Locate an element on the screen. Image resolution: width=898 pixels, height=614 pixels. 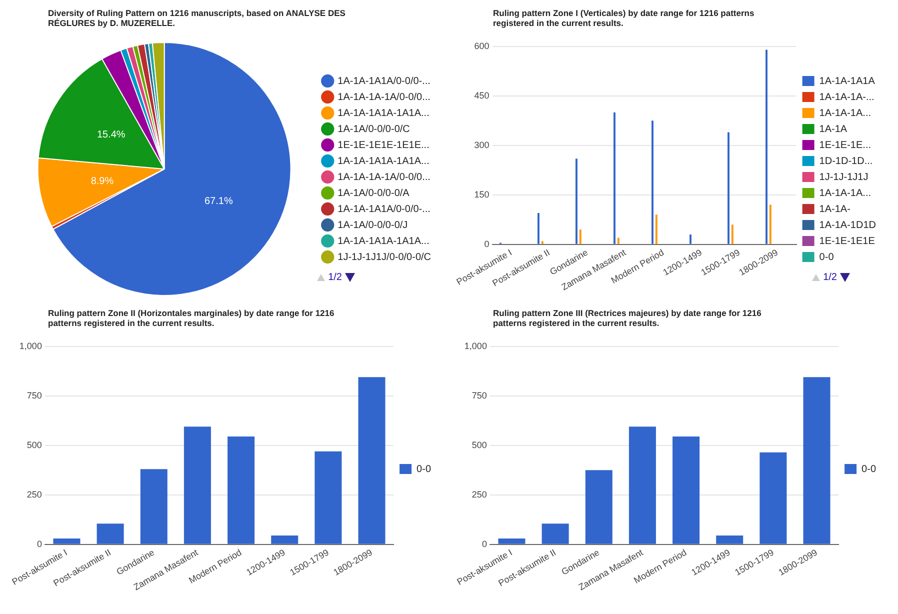
legend-label: 1J-1J-1J1J/0-0/0-0/C is located at coordinates (385, 257).